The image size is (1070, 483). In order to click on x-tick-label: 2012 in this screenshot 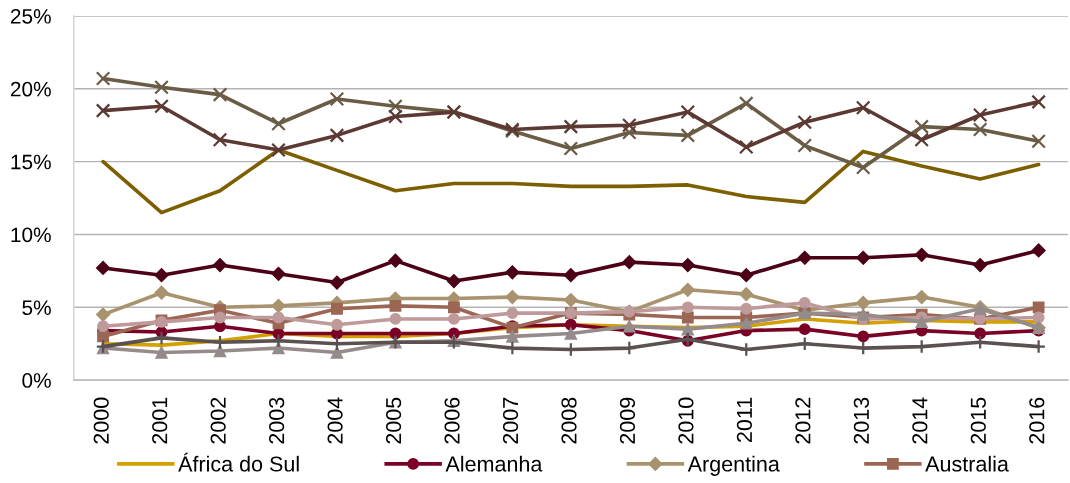, I will do `click(803, 420)`.